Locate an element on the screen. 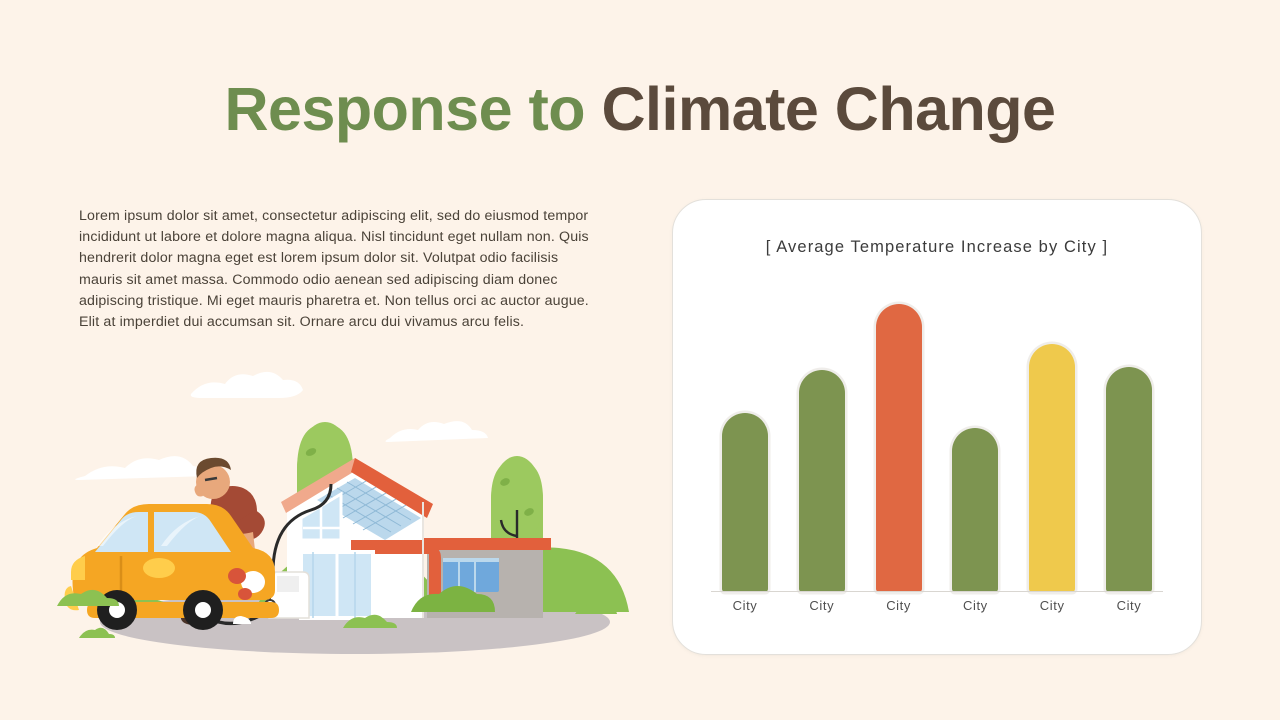  x-axis-line is located at coordinates (937, 591).